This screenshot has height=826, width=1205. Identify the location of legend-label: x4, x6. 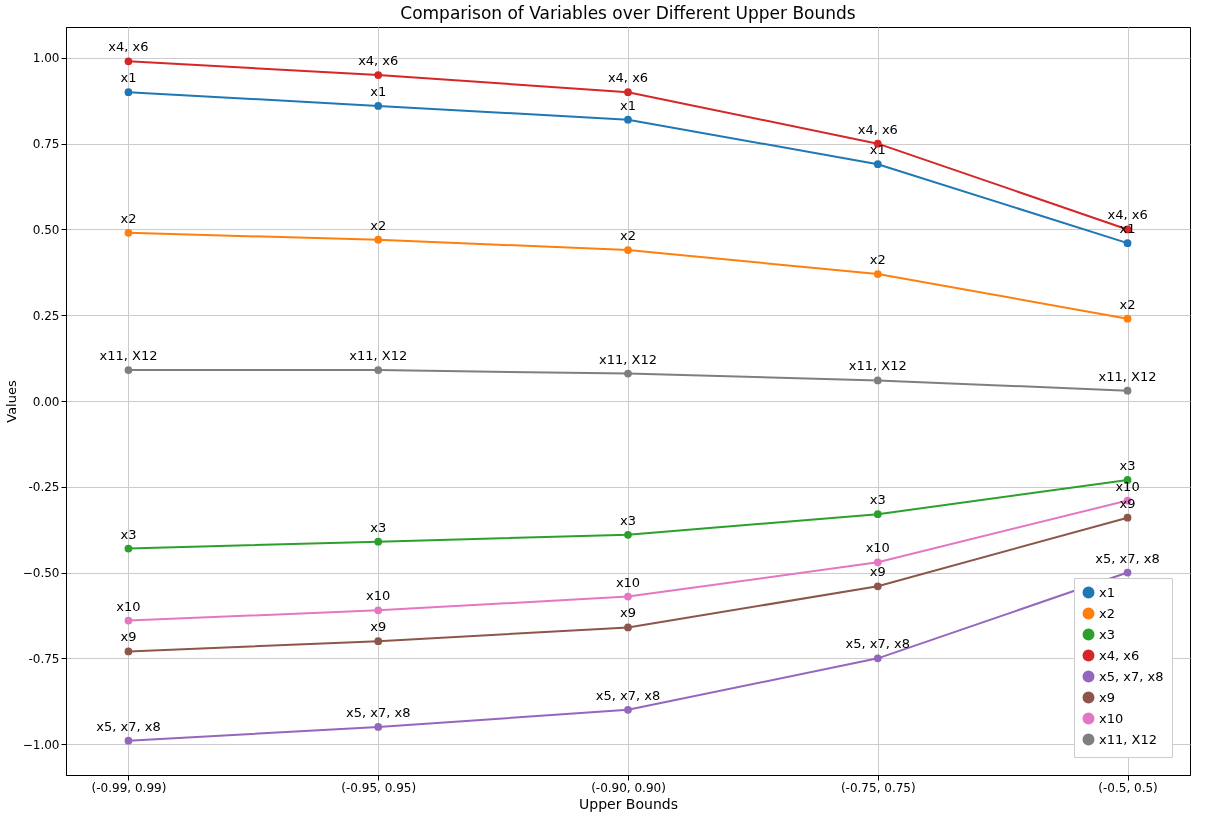
(1119, 655).